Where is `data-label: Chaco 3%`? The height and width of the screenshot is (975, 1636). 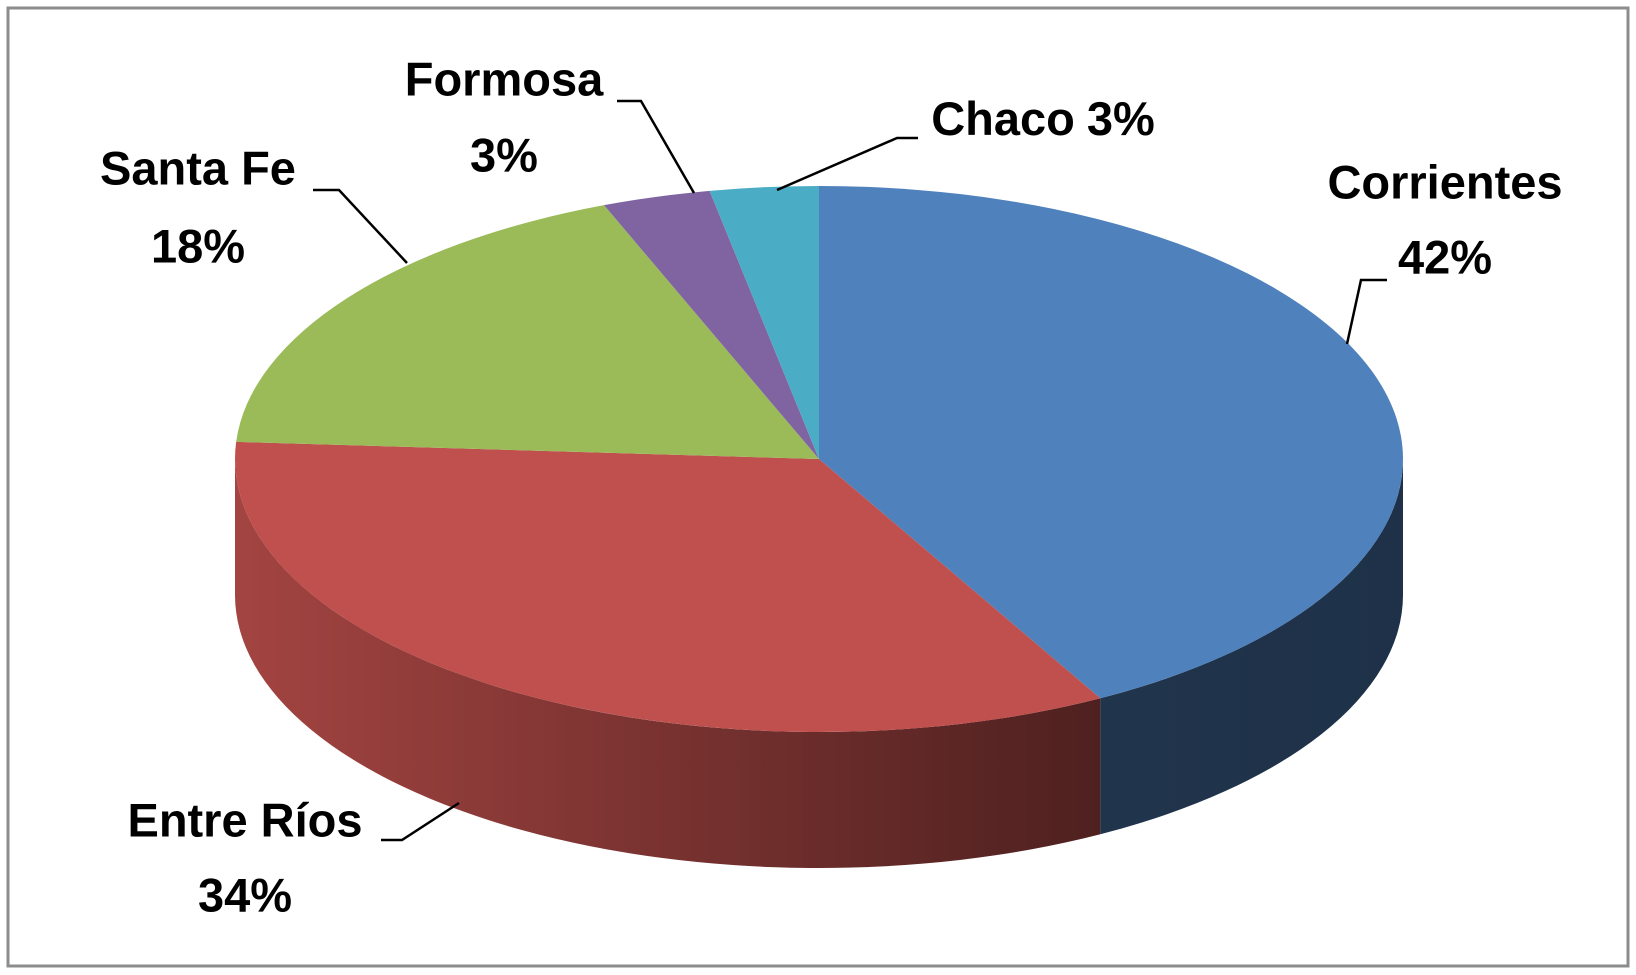
data-label: Chaco 3% is located at coordinates (1043, 118).